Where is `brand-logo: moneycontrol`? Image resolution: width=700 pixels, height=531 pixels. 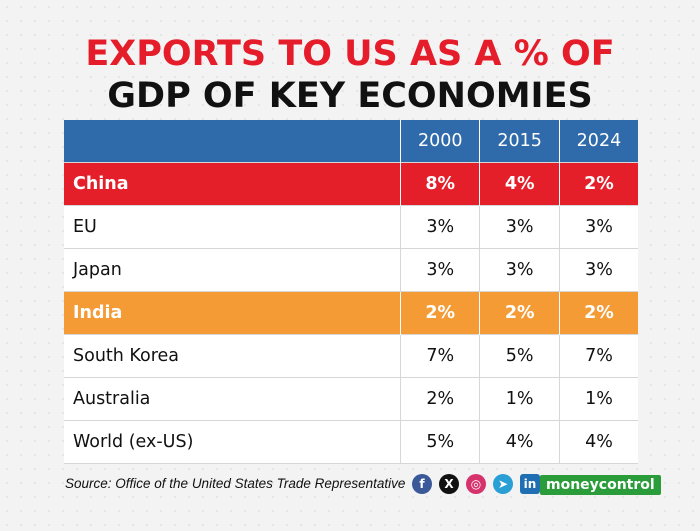 brand-logo: moneycontrol is located at coordinates (600, 485).